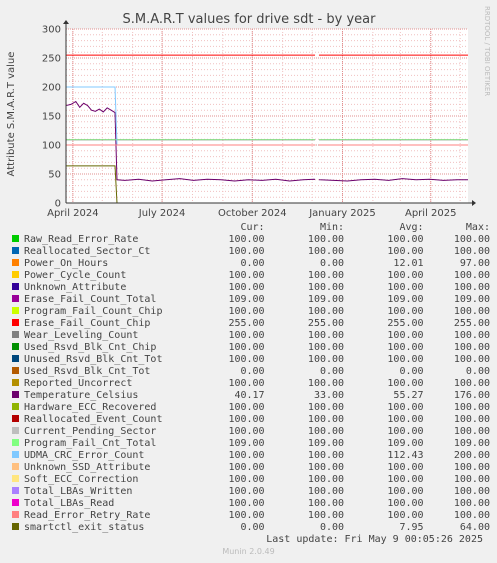 This screenshot has width=497, height=563. Describe the element at coordinates (81, 335) in the screenshot. I see `legend-label: Wear_Leveling_Count` at that location.